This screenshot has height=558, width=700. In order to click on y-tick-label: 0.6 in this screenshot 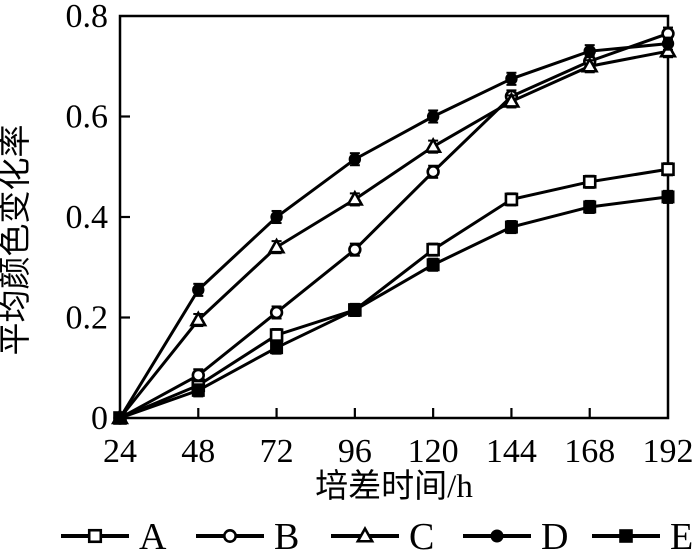, I will do `click(87, 117)`.